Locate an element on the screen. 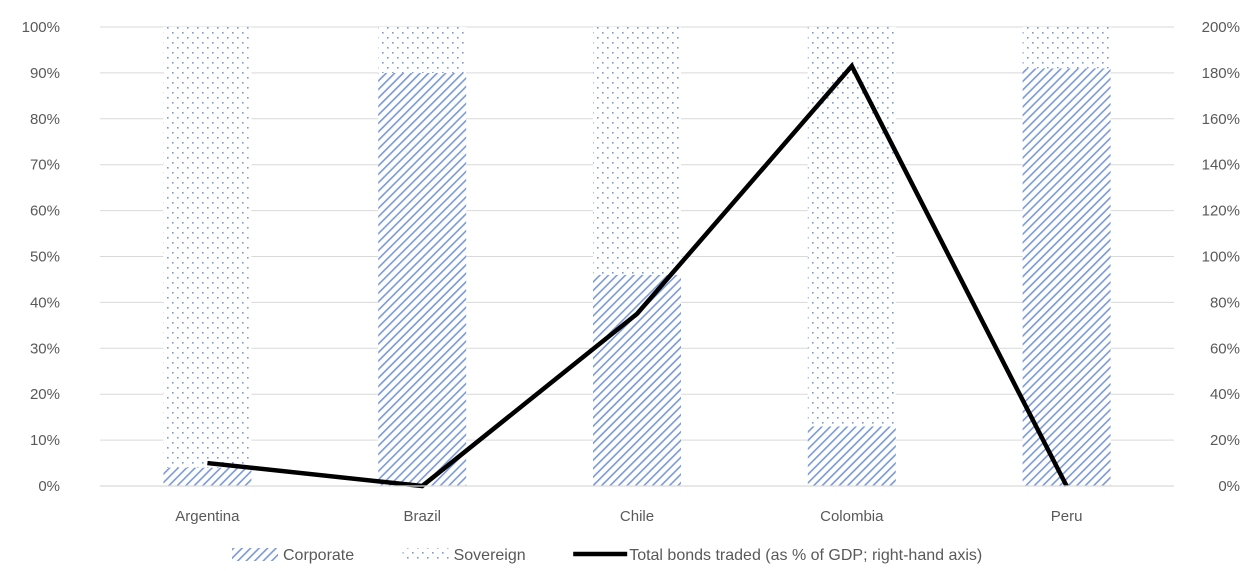 This screenshot has width=1244, height=571. y-right-tick-label: 200% is located at coordinates (1221, 27).